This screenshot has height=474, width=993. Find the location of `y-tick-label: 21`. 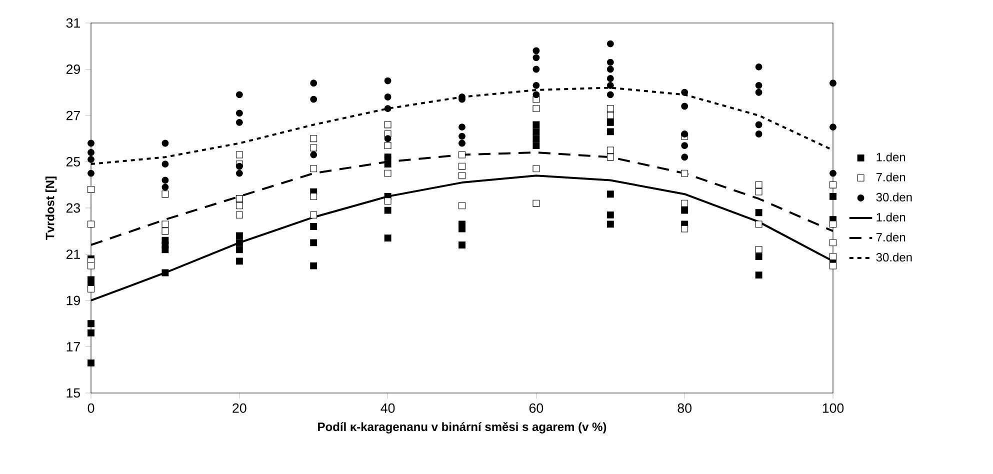

y-tick-label: 21 is located at coordinates (73, 254).